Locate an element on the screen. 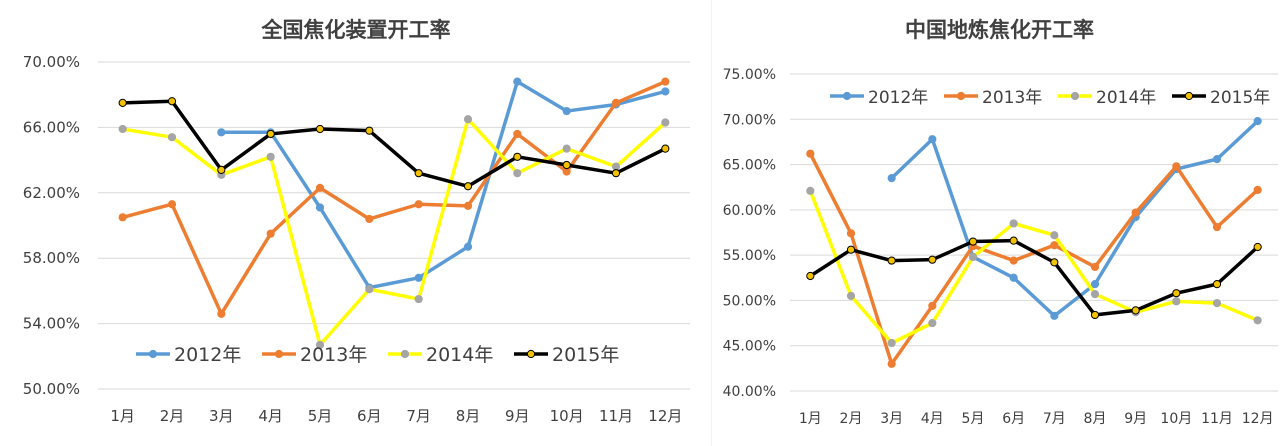  y-tick-label: 40.00% is located at coordinates (749, 392).